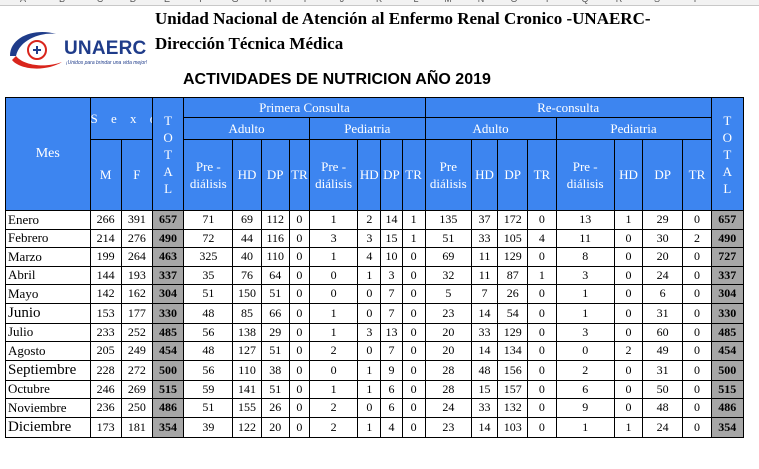 The image size is (759, 469). Describe the element at coordinates (247, 257) in the screenshot. I see `cell-p-a-hd: 40` at that location.